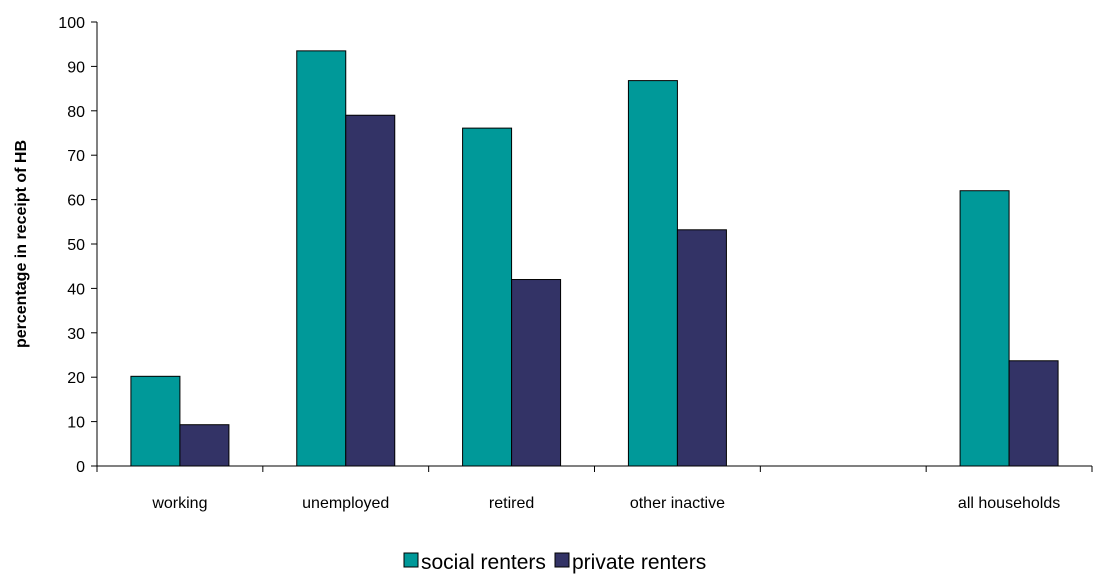  Describe the element at coordinates (76, 289) in the screenshot. I see `y-tick-label: 40` at that location.